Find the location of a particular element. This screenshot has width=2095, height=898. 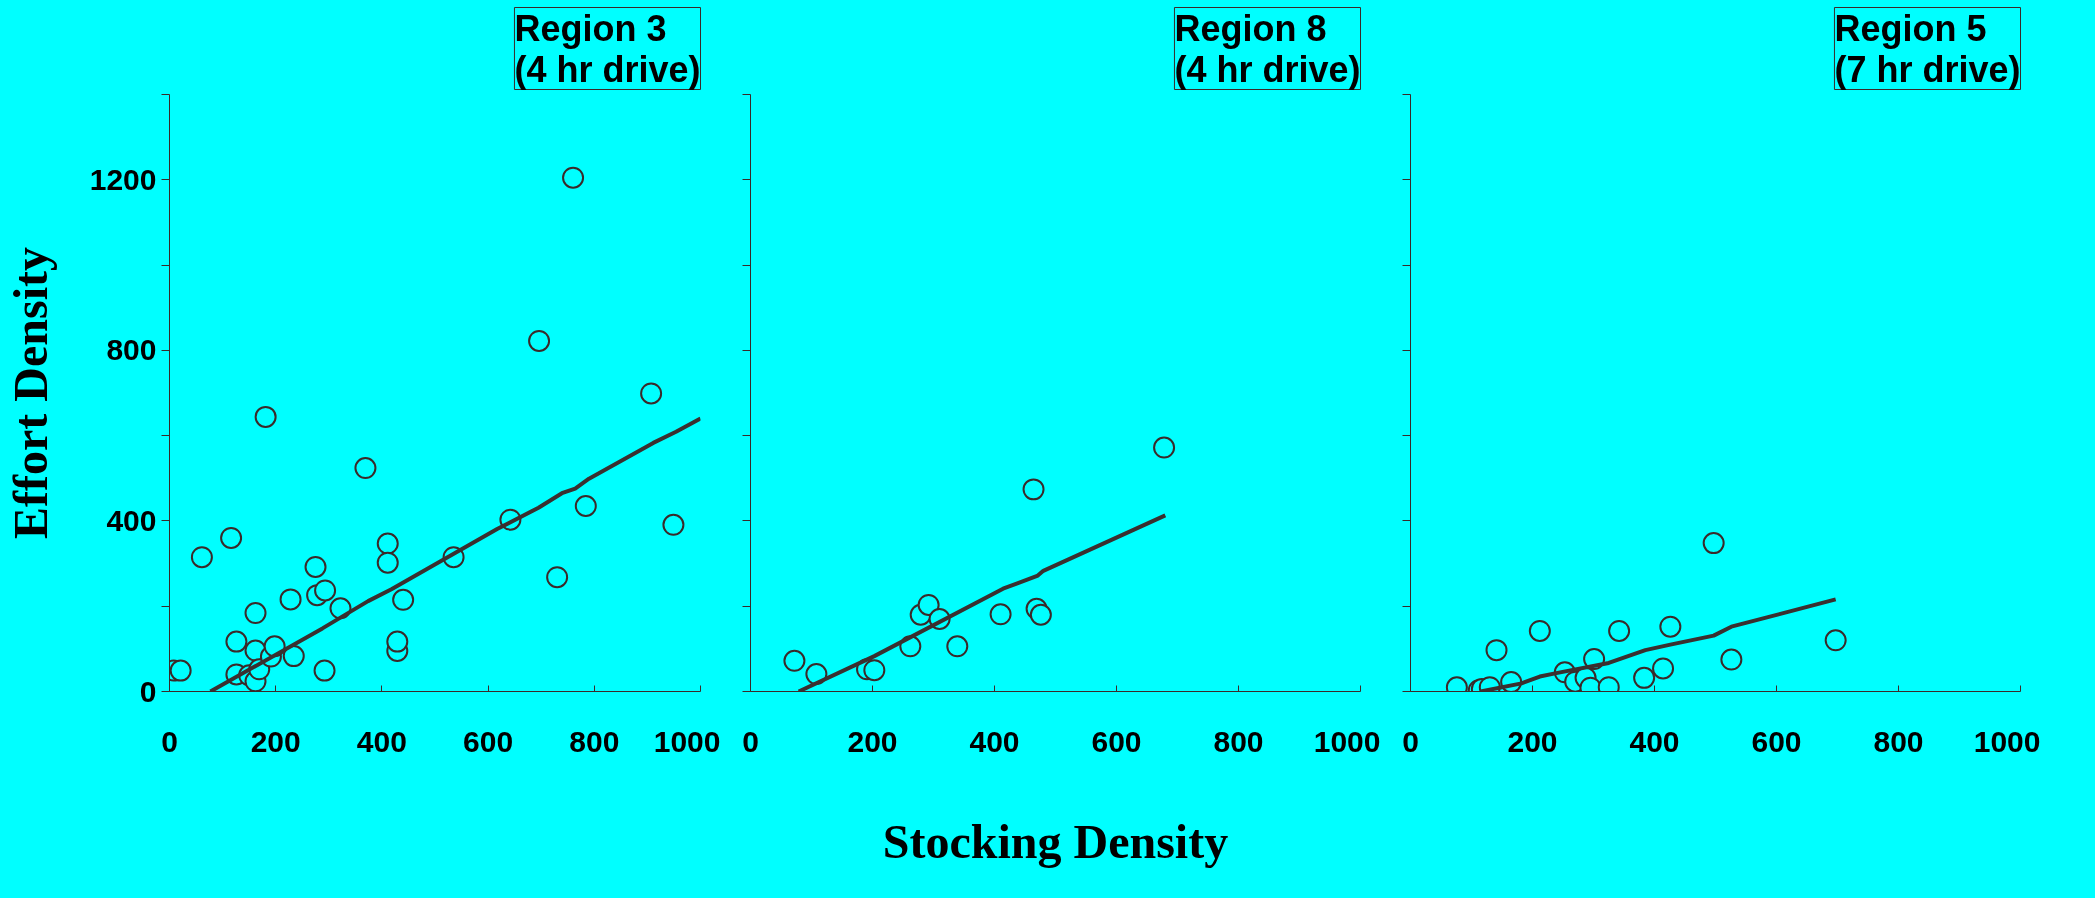

y-tick-label: 1200 is located at coordinates (123, 179).